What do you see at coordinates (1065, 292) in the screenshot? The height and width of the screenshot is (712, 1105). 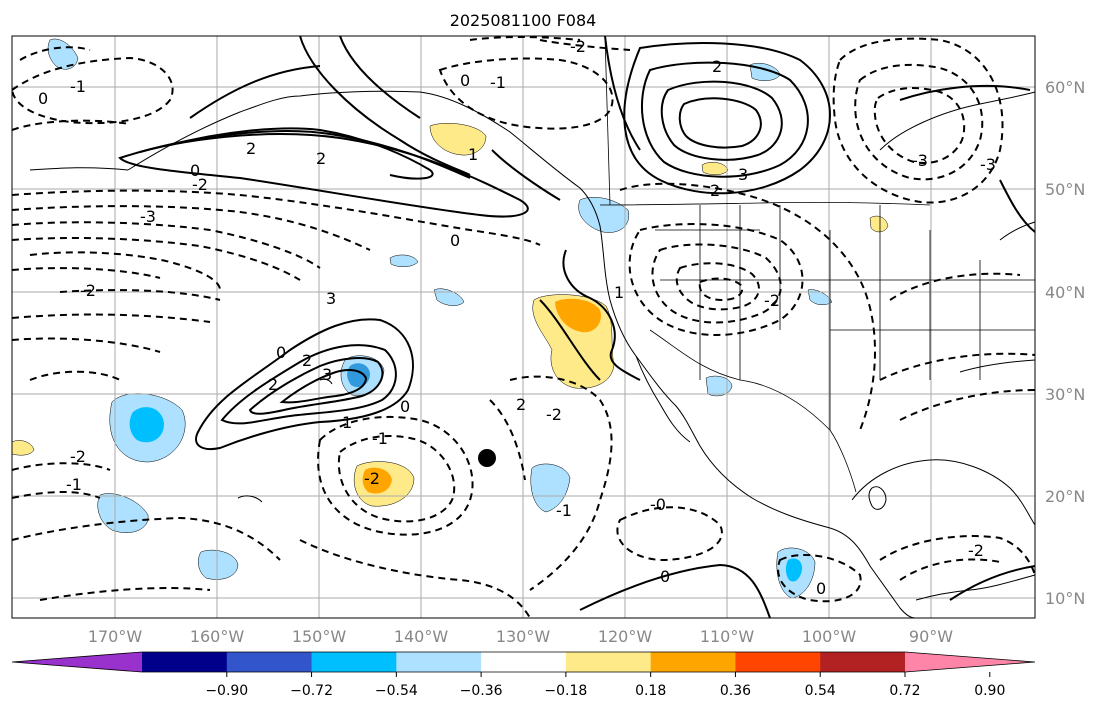 I see `latitude-label: 40°N` at bounding box center [1065, 292].